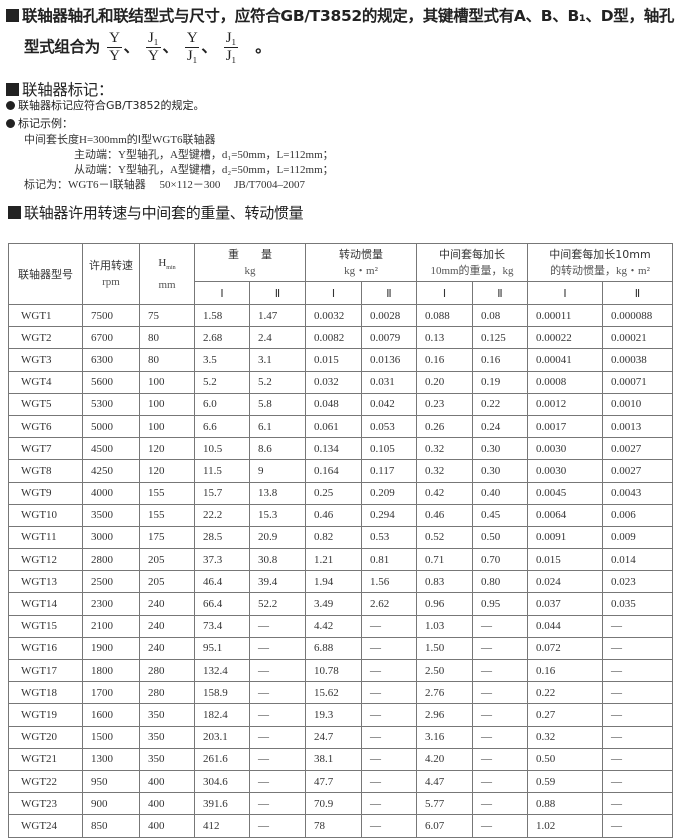  Describe the element at coordinates (250, 270) in the screenshot. I see `weight-unit: kg` at that location.